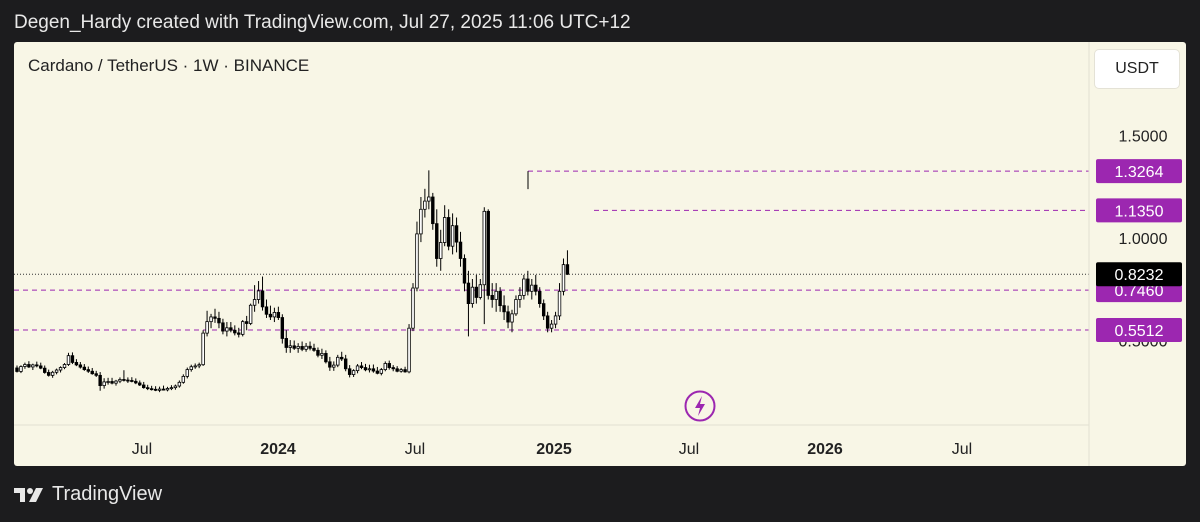 Image resolution: width=1200 pixels, height=522 pixels. I want to click on lightning-icon, so click(700, 406).